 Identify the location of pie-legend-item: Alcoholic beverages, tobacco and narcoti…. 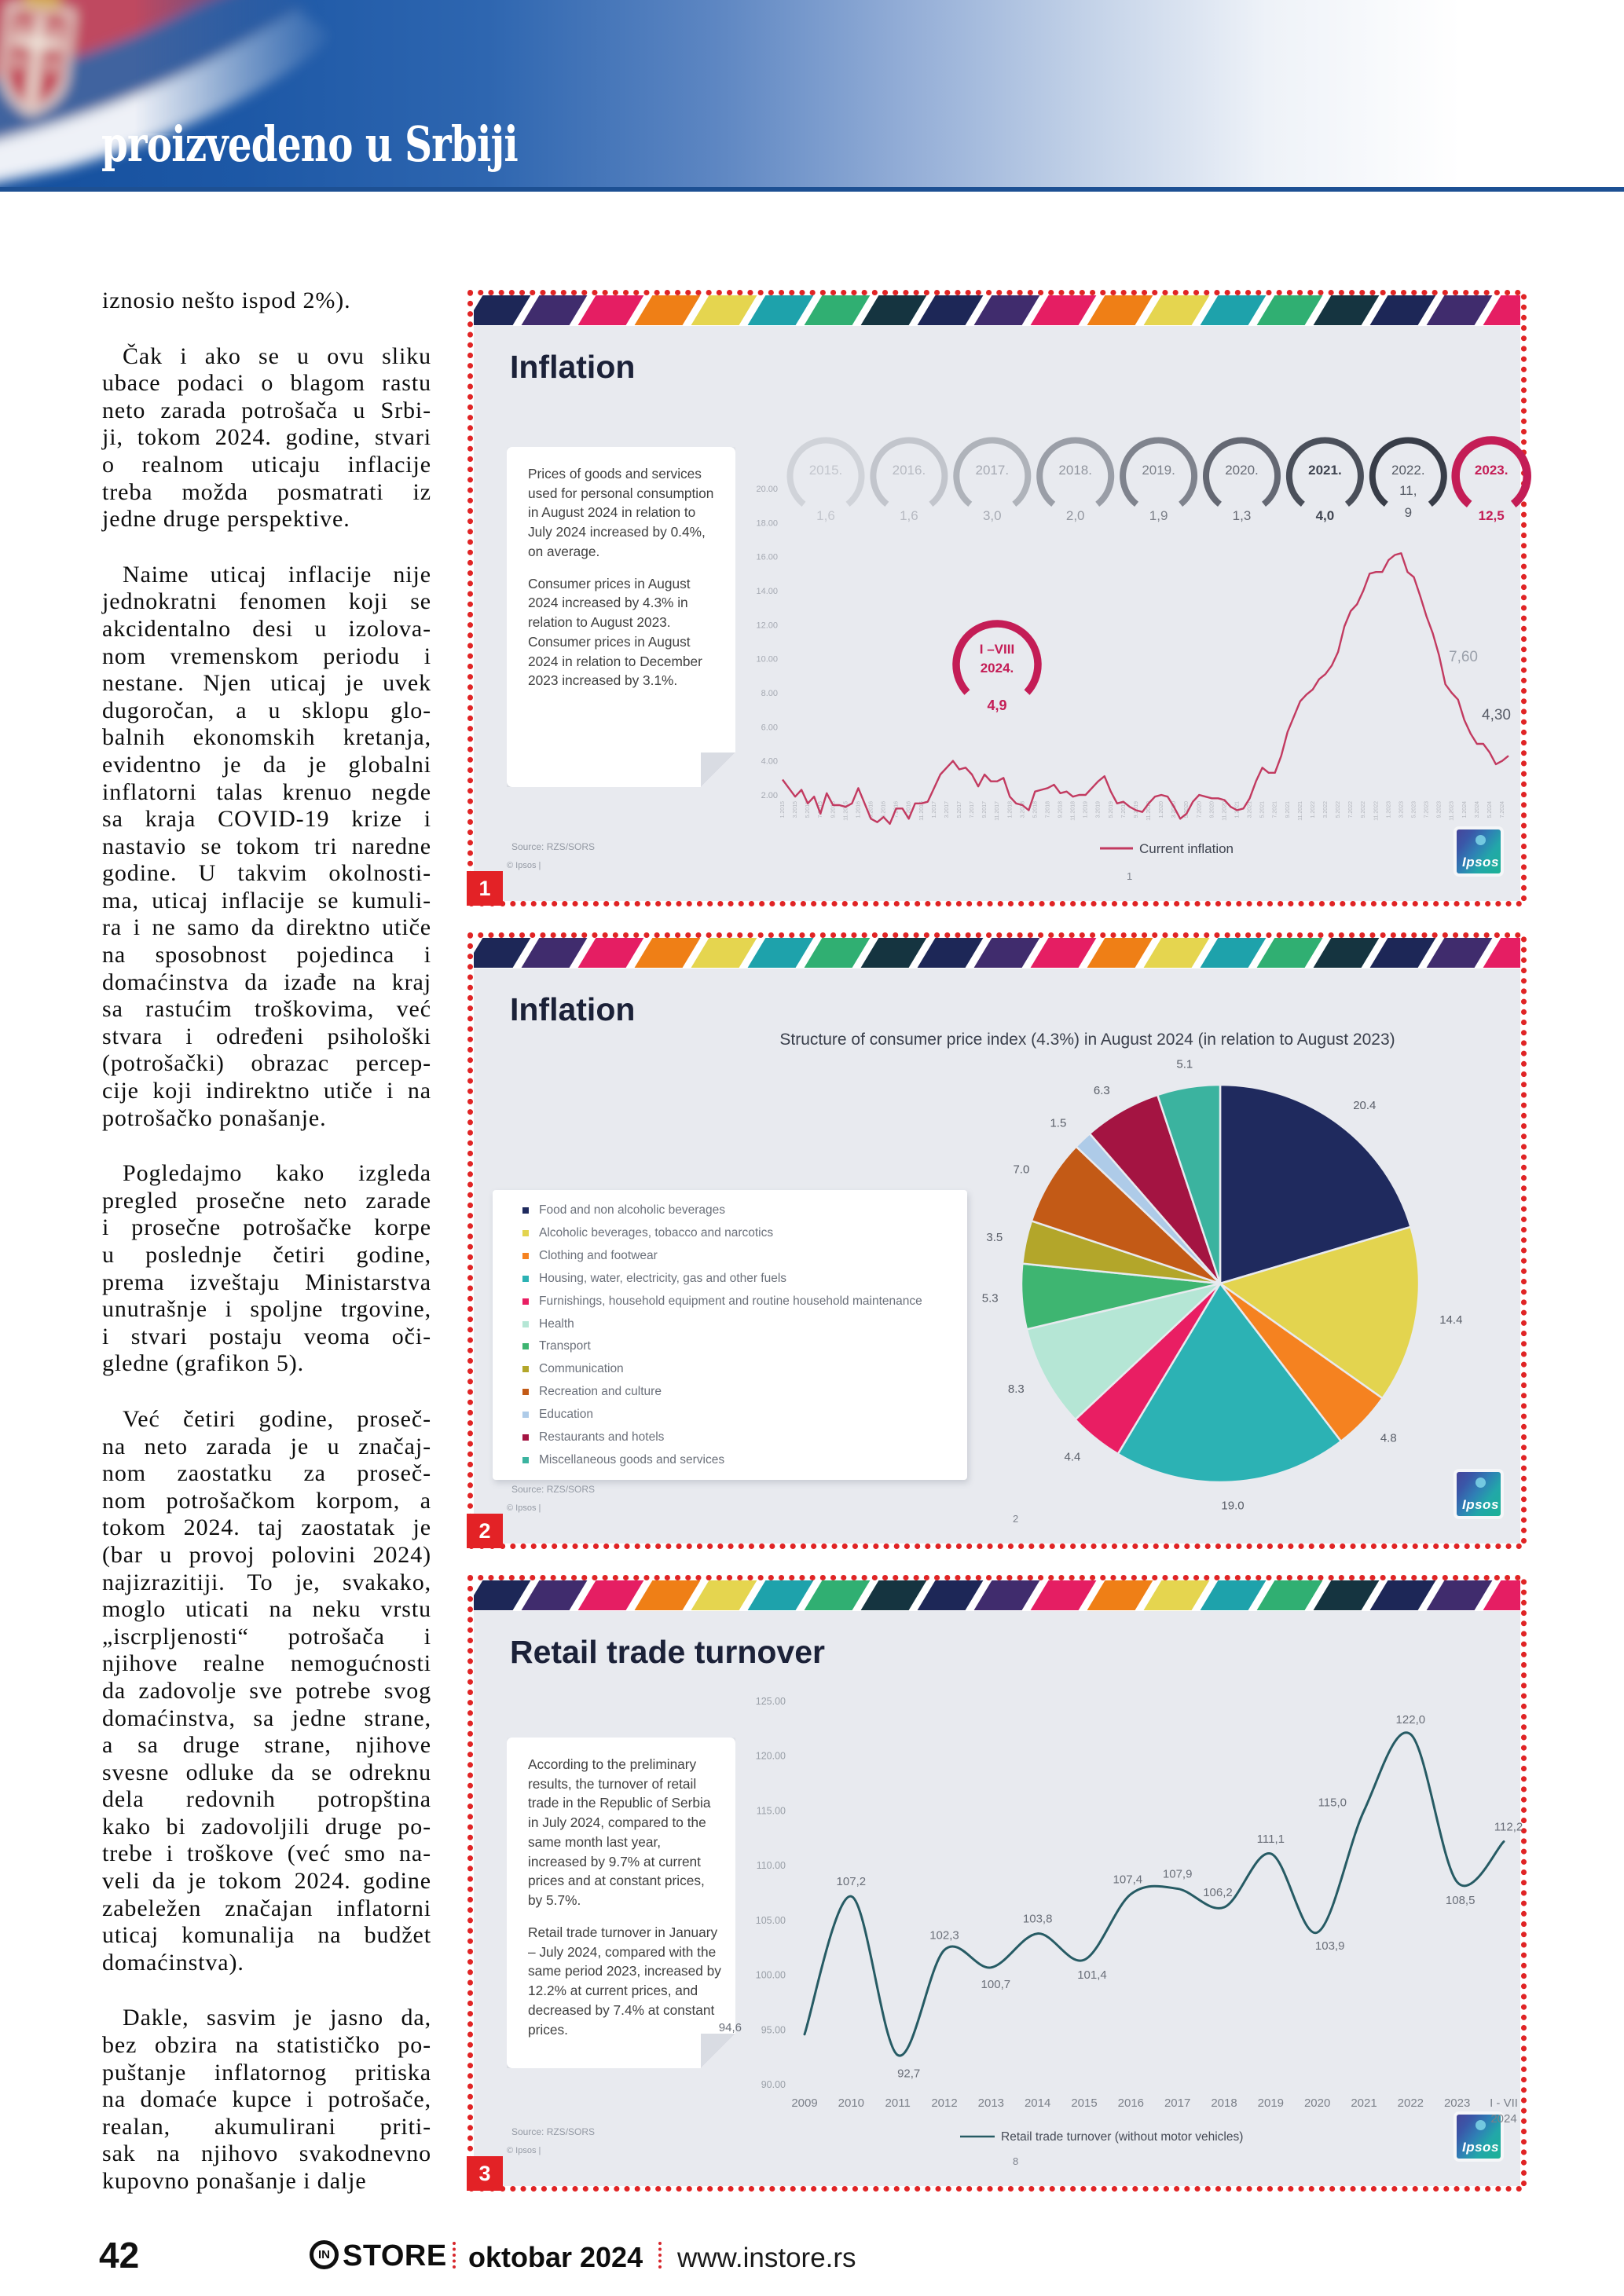
(647, 1233).